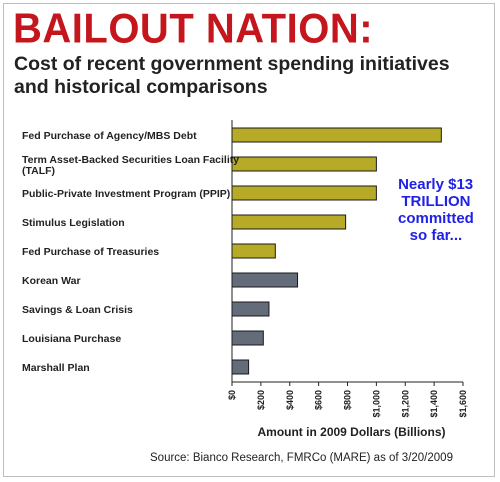  I want to click on x-tick-label: $400, so click(290, 400).